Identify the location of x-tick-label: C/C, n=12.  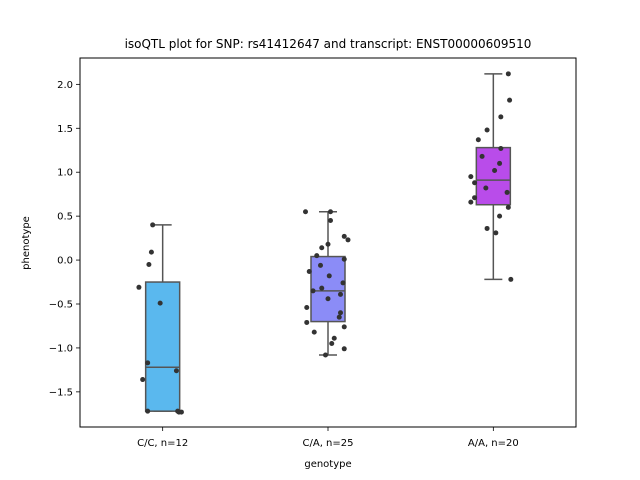
(162, 443).